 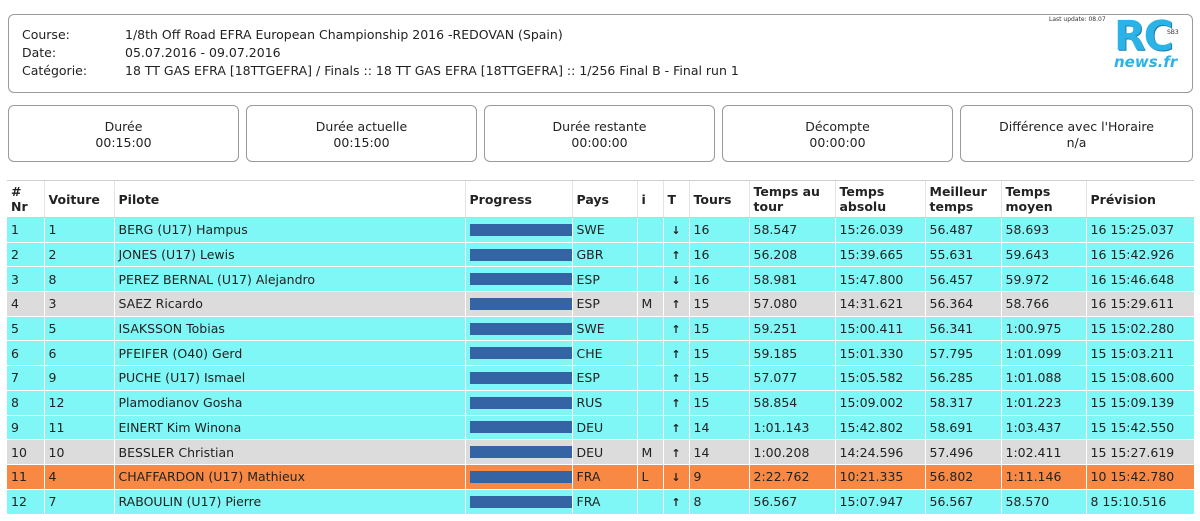 I want to click on col-nr: # Nr, so click(x=25, y=199).